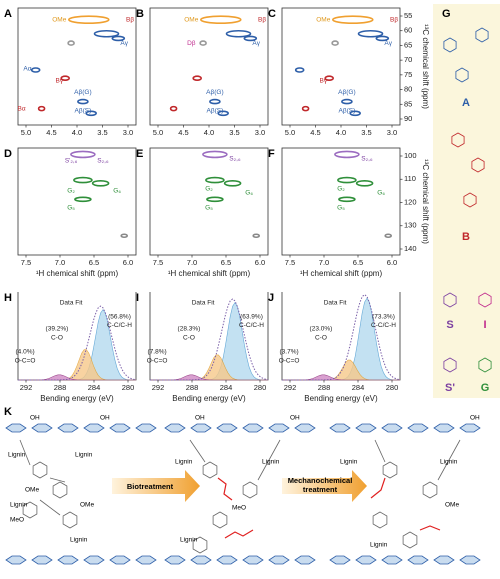 This screenshot has height=579, width=500. What do you see at coordinates (27, 69) in the screenshot?
I see `peak-annotation: Aα` at bounding box center [27, 69].